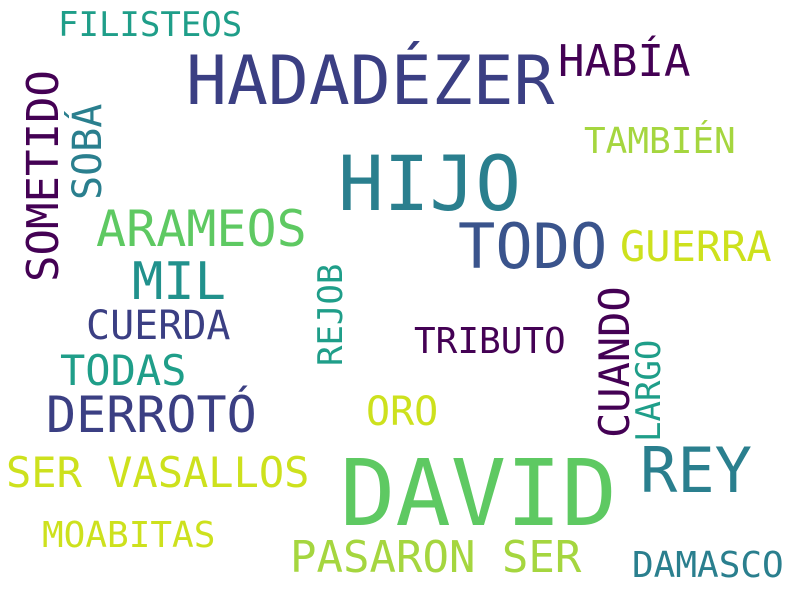  Describe the element at coordinates (88, 151) in the screenshot. I see `word-soba: SOBÁ` at that location.